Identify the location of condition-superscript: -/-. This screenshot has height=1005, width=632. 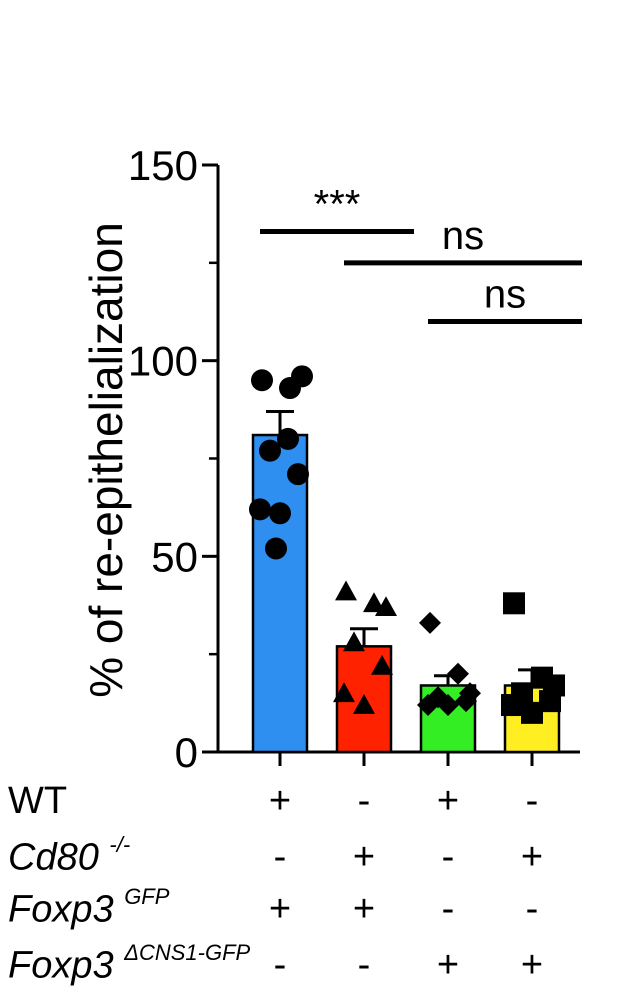
(120, 844).